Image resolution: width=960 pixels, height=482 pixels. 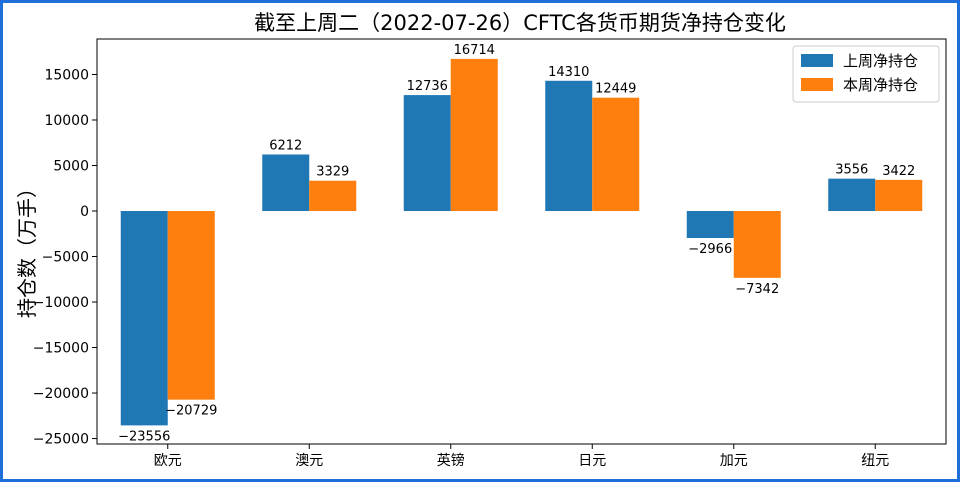 I want to click on y-axis-label: 持仓数（万手）, so click(x=27, y=248).